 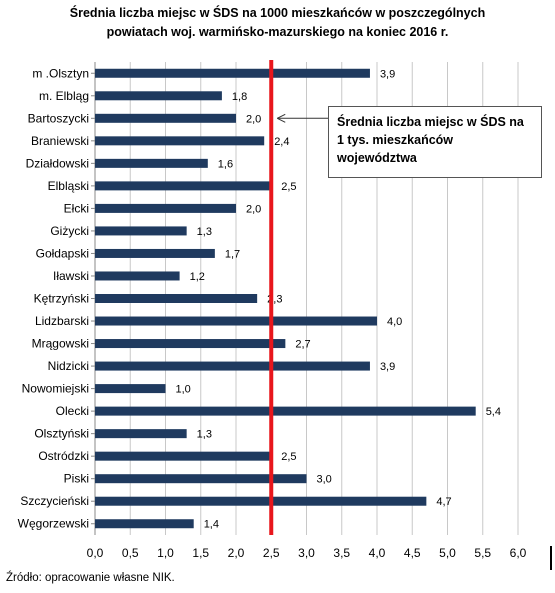 I want to click on value-label: 4,7, so click(x=443, y=502).